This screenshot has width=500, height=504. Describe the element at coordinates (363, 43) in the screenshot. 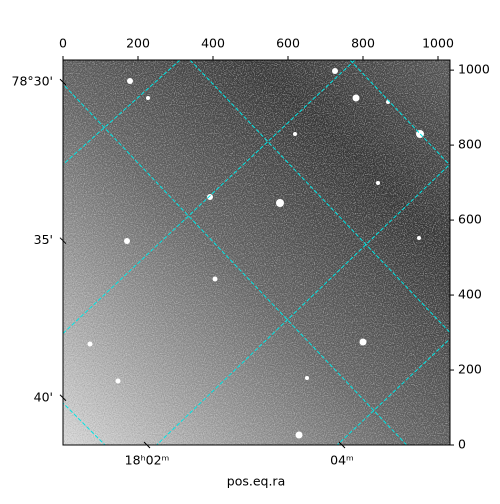

I see `x-tick-label: 800` at that location.